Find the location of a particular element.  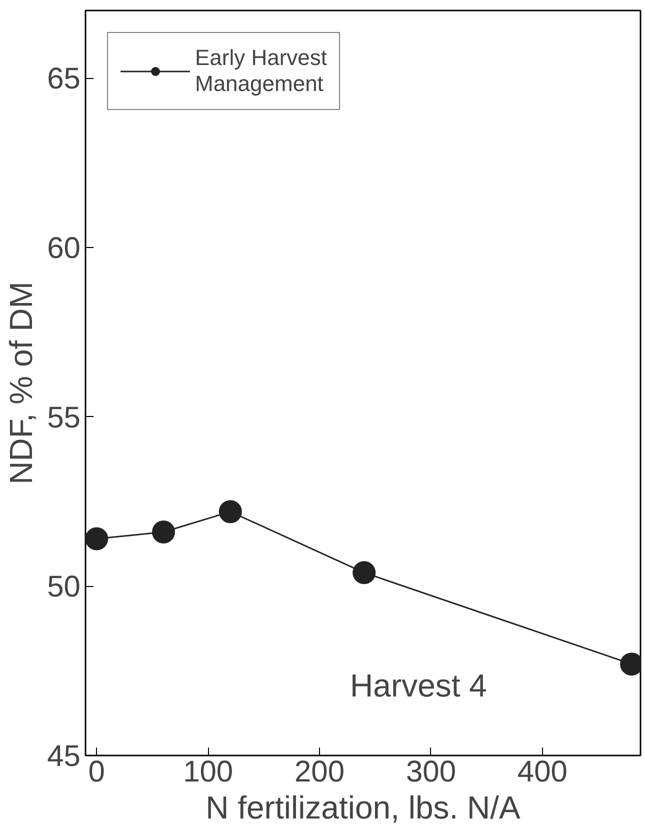

x-tick-label: 0 is located at coordinates (96, 772).